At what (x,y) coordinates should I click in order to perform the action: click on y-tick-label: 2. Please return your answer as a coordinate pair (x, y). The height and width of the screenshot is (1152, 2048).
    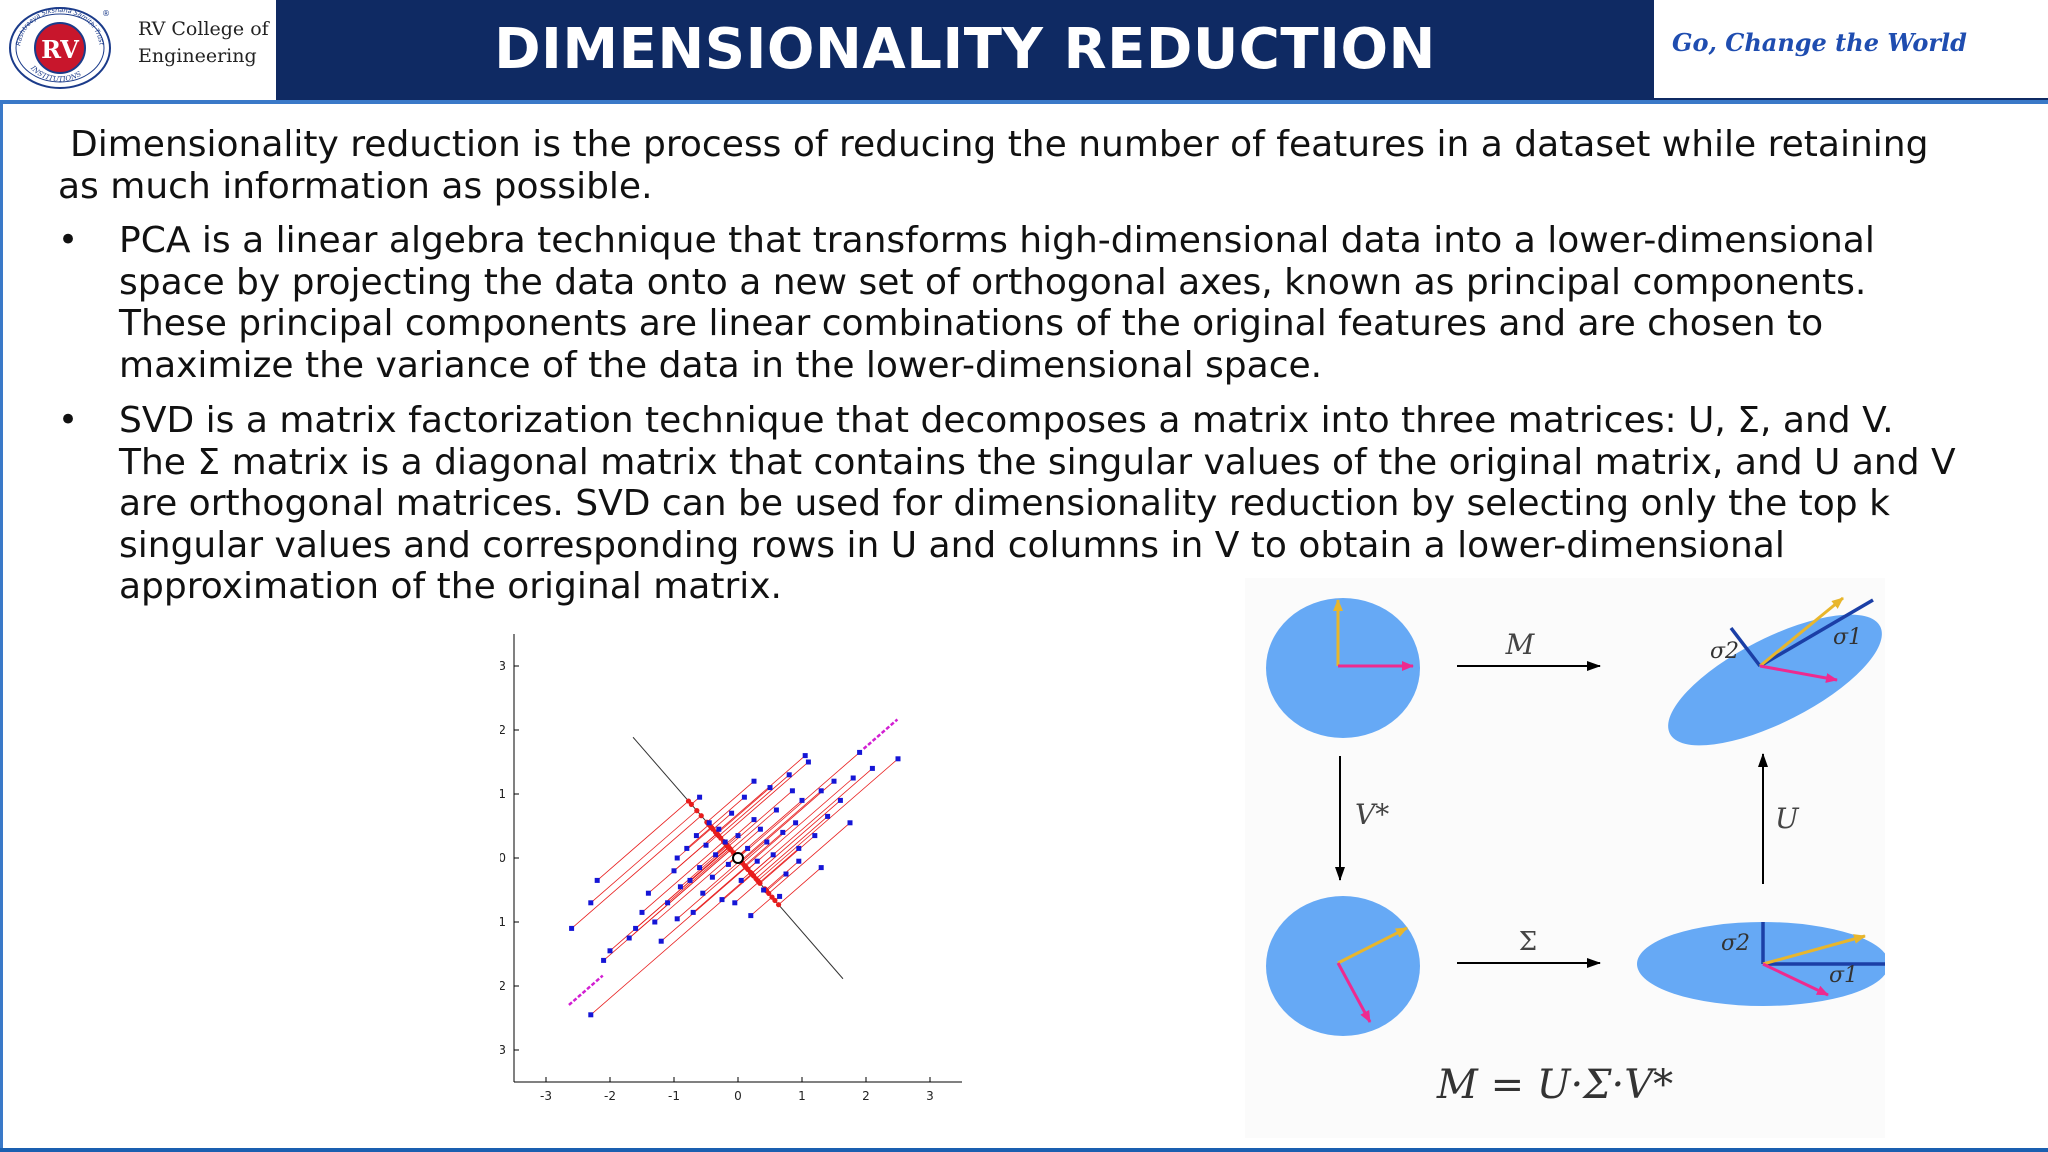
    Looking at the image, I should click on (503, 730).